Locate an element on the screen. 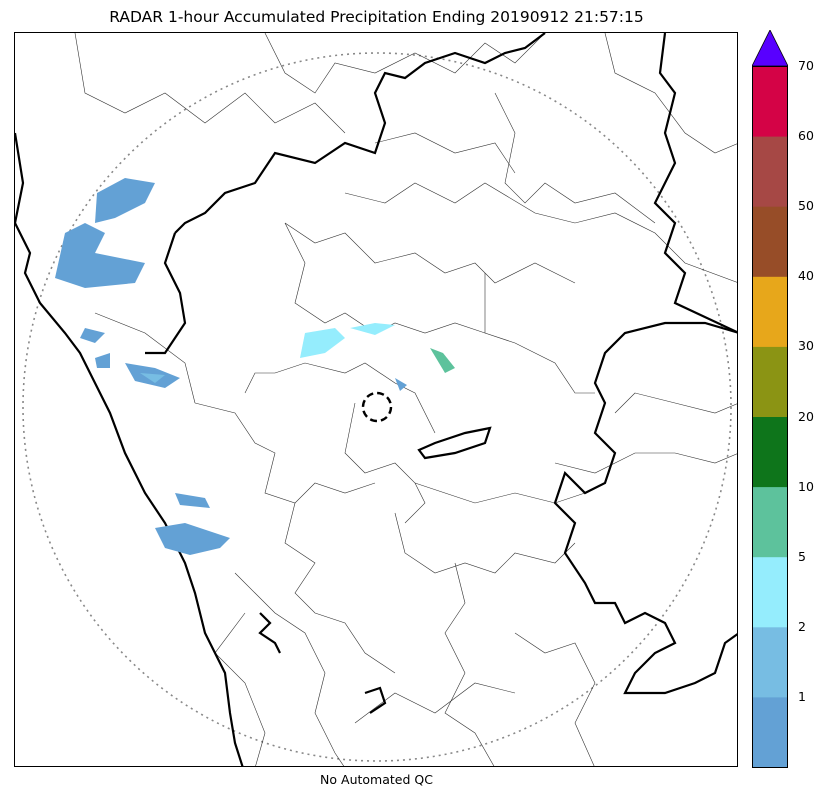  radar-site-marker is located at coordinates (377, 407).